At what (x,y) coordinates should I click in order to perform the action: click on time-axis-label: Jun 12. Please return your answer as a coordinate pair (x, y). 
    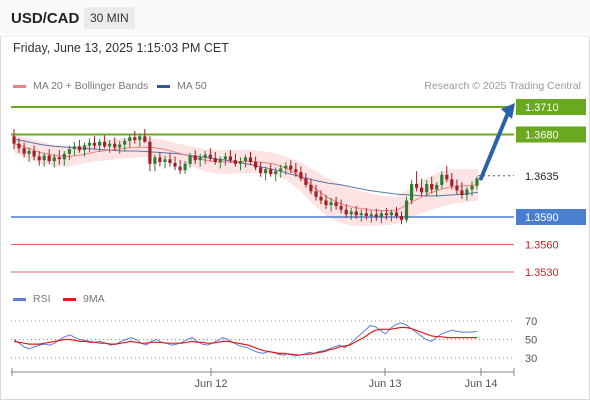
    Looking at the image, I should click on (210, 384).